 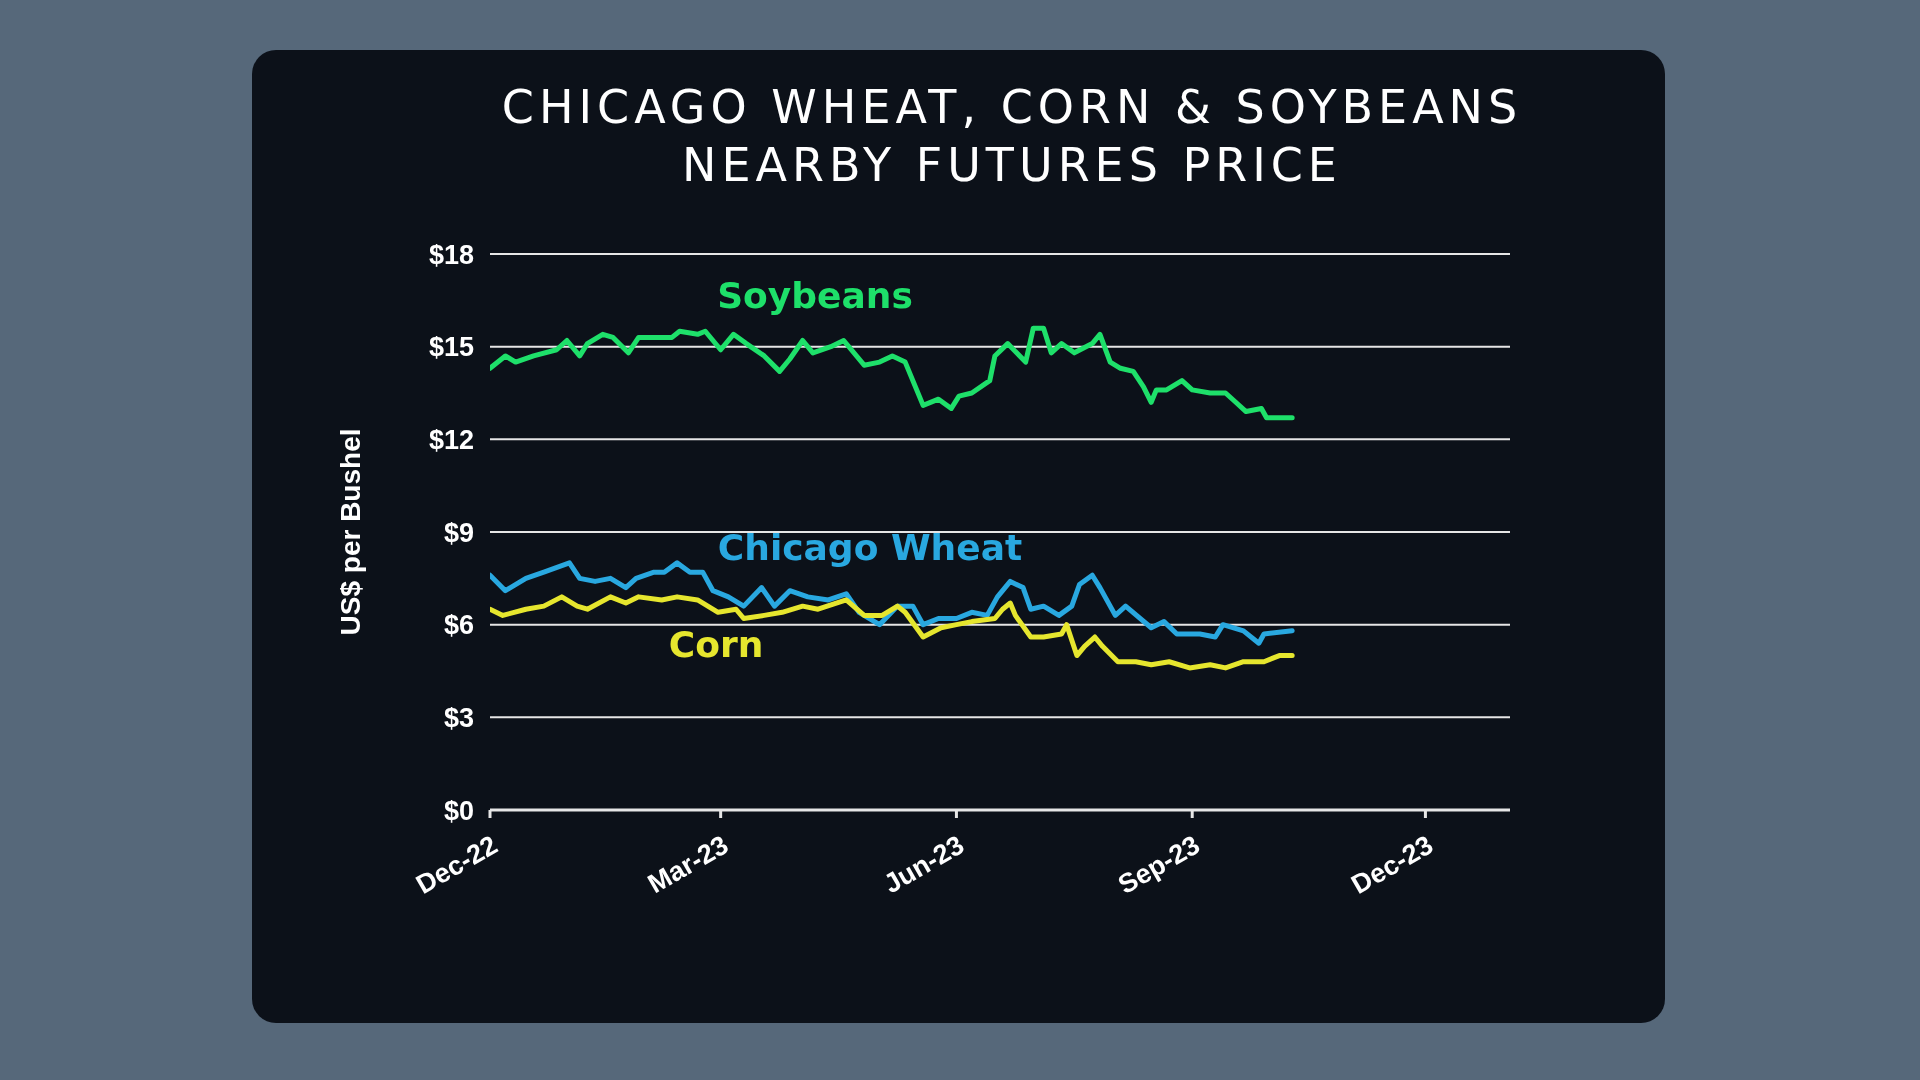 What do you see at coordinates (458, 810) in the screenshot?
I see `y-tick-label: $0` at bounding box center [458, 810].